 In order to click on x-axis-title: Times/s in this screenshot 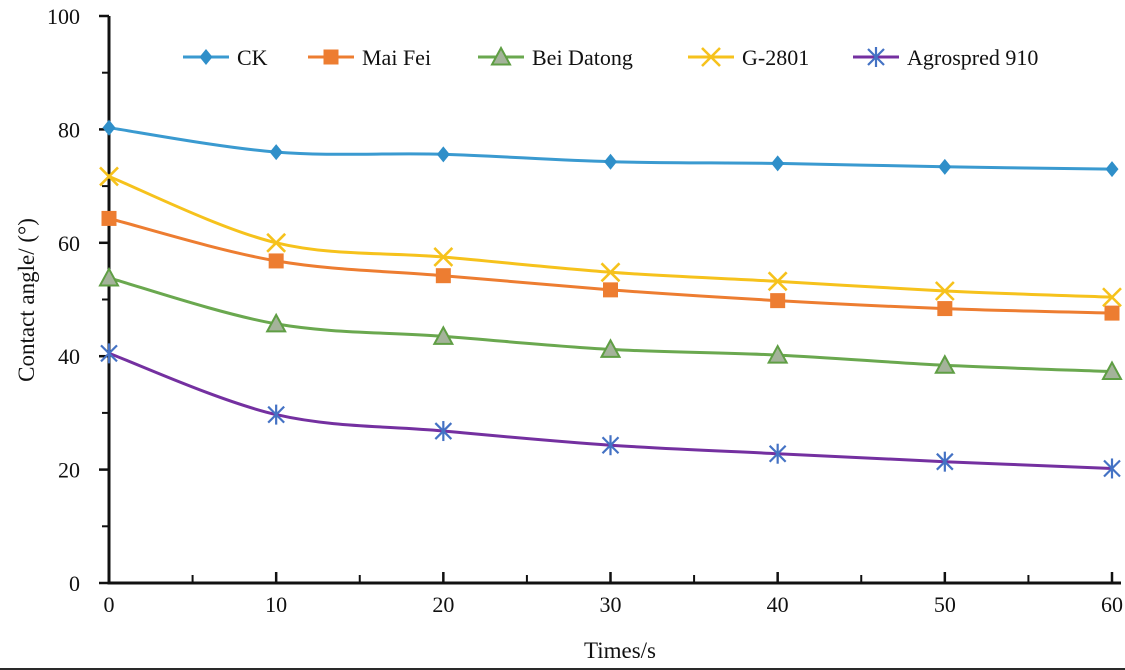, I will do `click(620, 650)`.